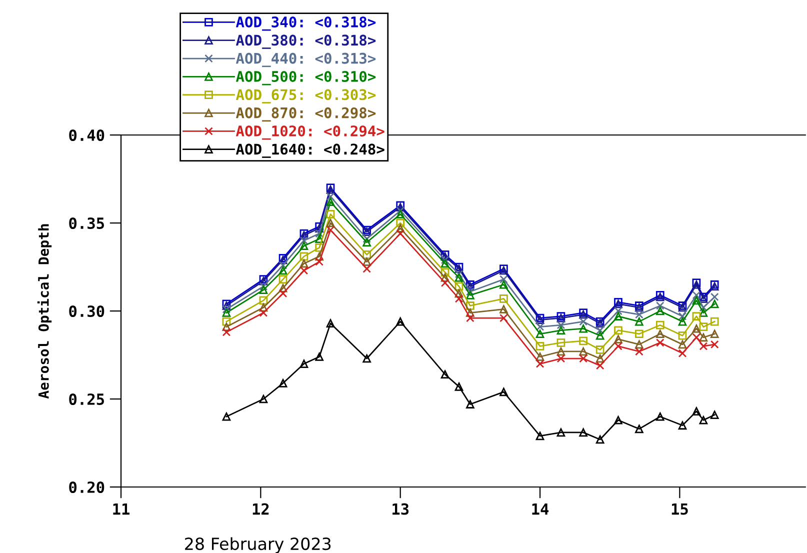 This screenshot has width=807, height=553. I want to click on legend-label: AOD_1640: <0.248>, so click(310, 151).